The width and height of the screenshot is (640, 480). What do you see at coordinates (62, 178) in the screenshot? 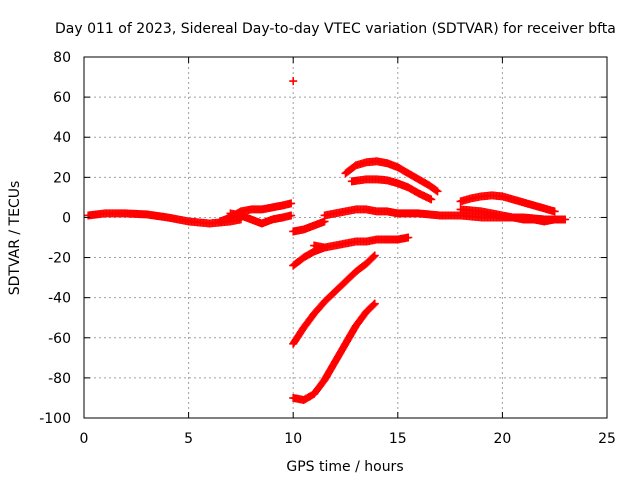
I see `y-tick-label: 20` at bounding box center [62, 178].